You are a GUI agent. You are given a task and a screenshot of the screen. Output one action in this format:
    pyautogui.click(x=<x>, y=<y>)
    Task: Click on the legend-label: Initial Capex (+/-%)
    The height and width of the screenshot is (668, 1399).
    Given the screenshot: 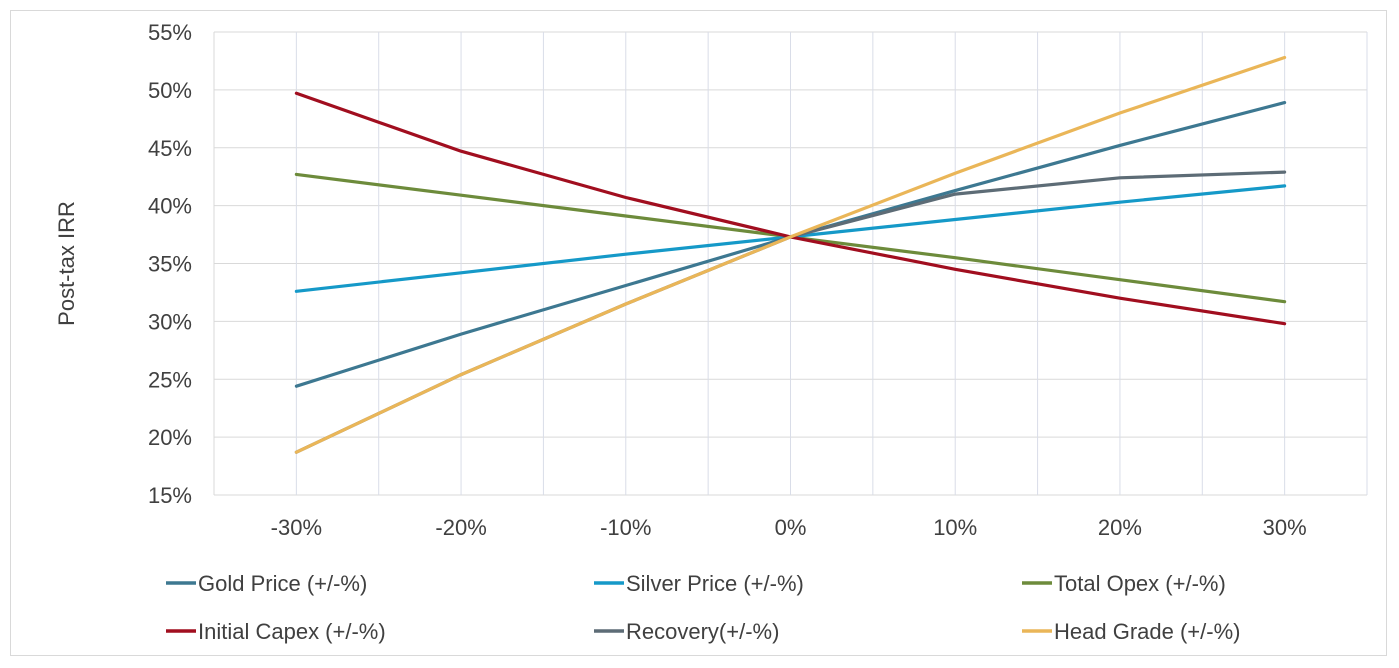 What is the action you would take?
    pyautogui.click(x=292, y=631)
    